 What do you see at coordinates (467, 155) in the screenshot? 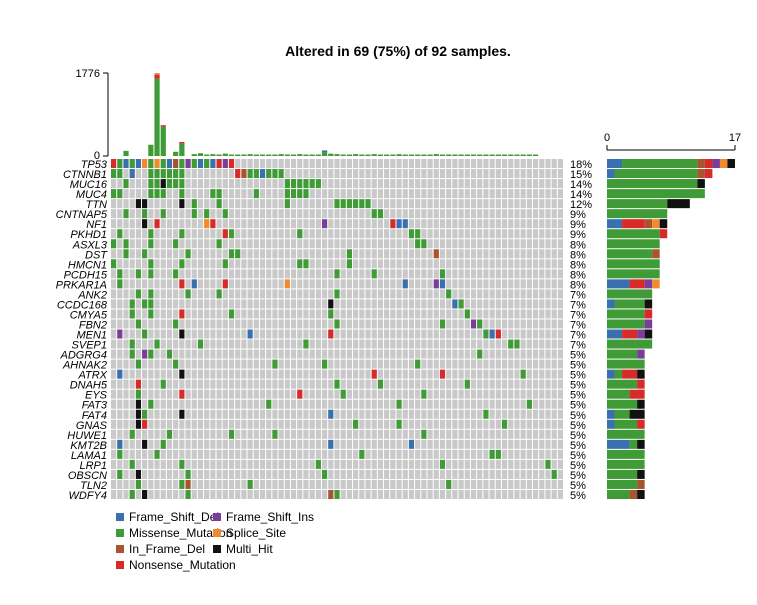
I see `sample-burden-bar` at bounding box center [467, 155].